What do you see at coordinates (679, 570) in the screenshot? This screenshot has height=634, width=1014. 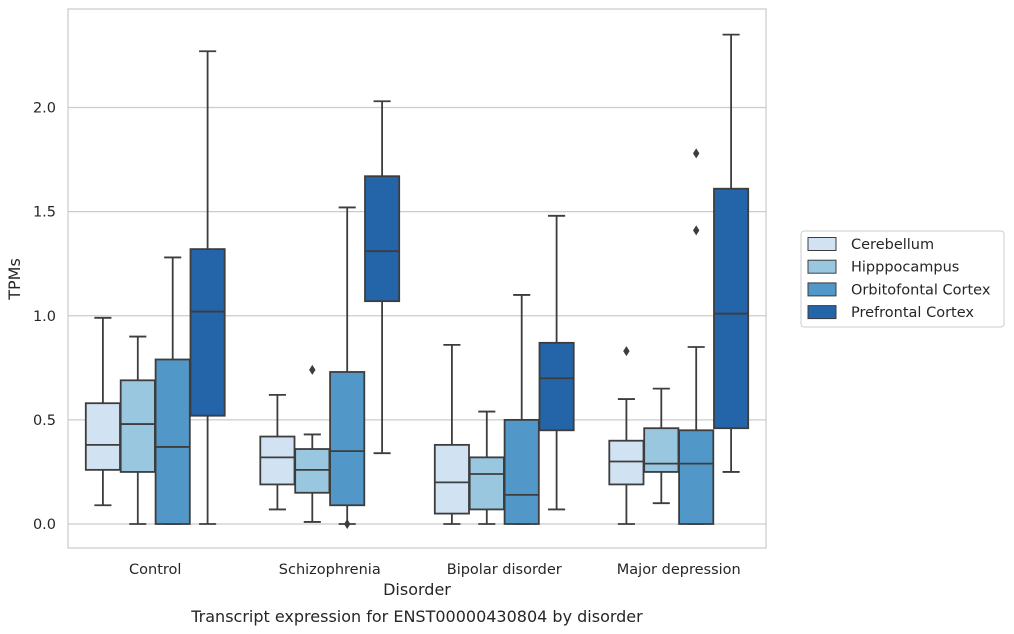 I see `x-tick-label: Major depression` at bounding box center [679, 570].